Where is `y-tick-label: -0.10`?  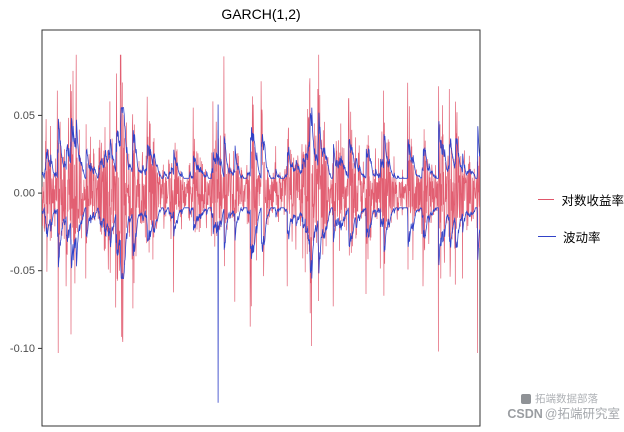
y-tick-label: -0.10 is located at coordinates (22, 349).